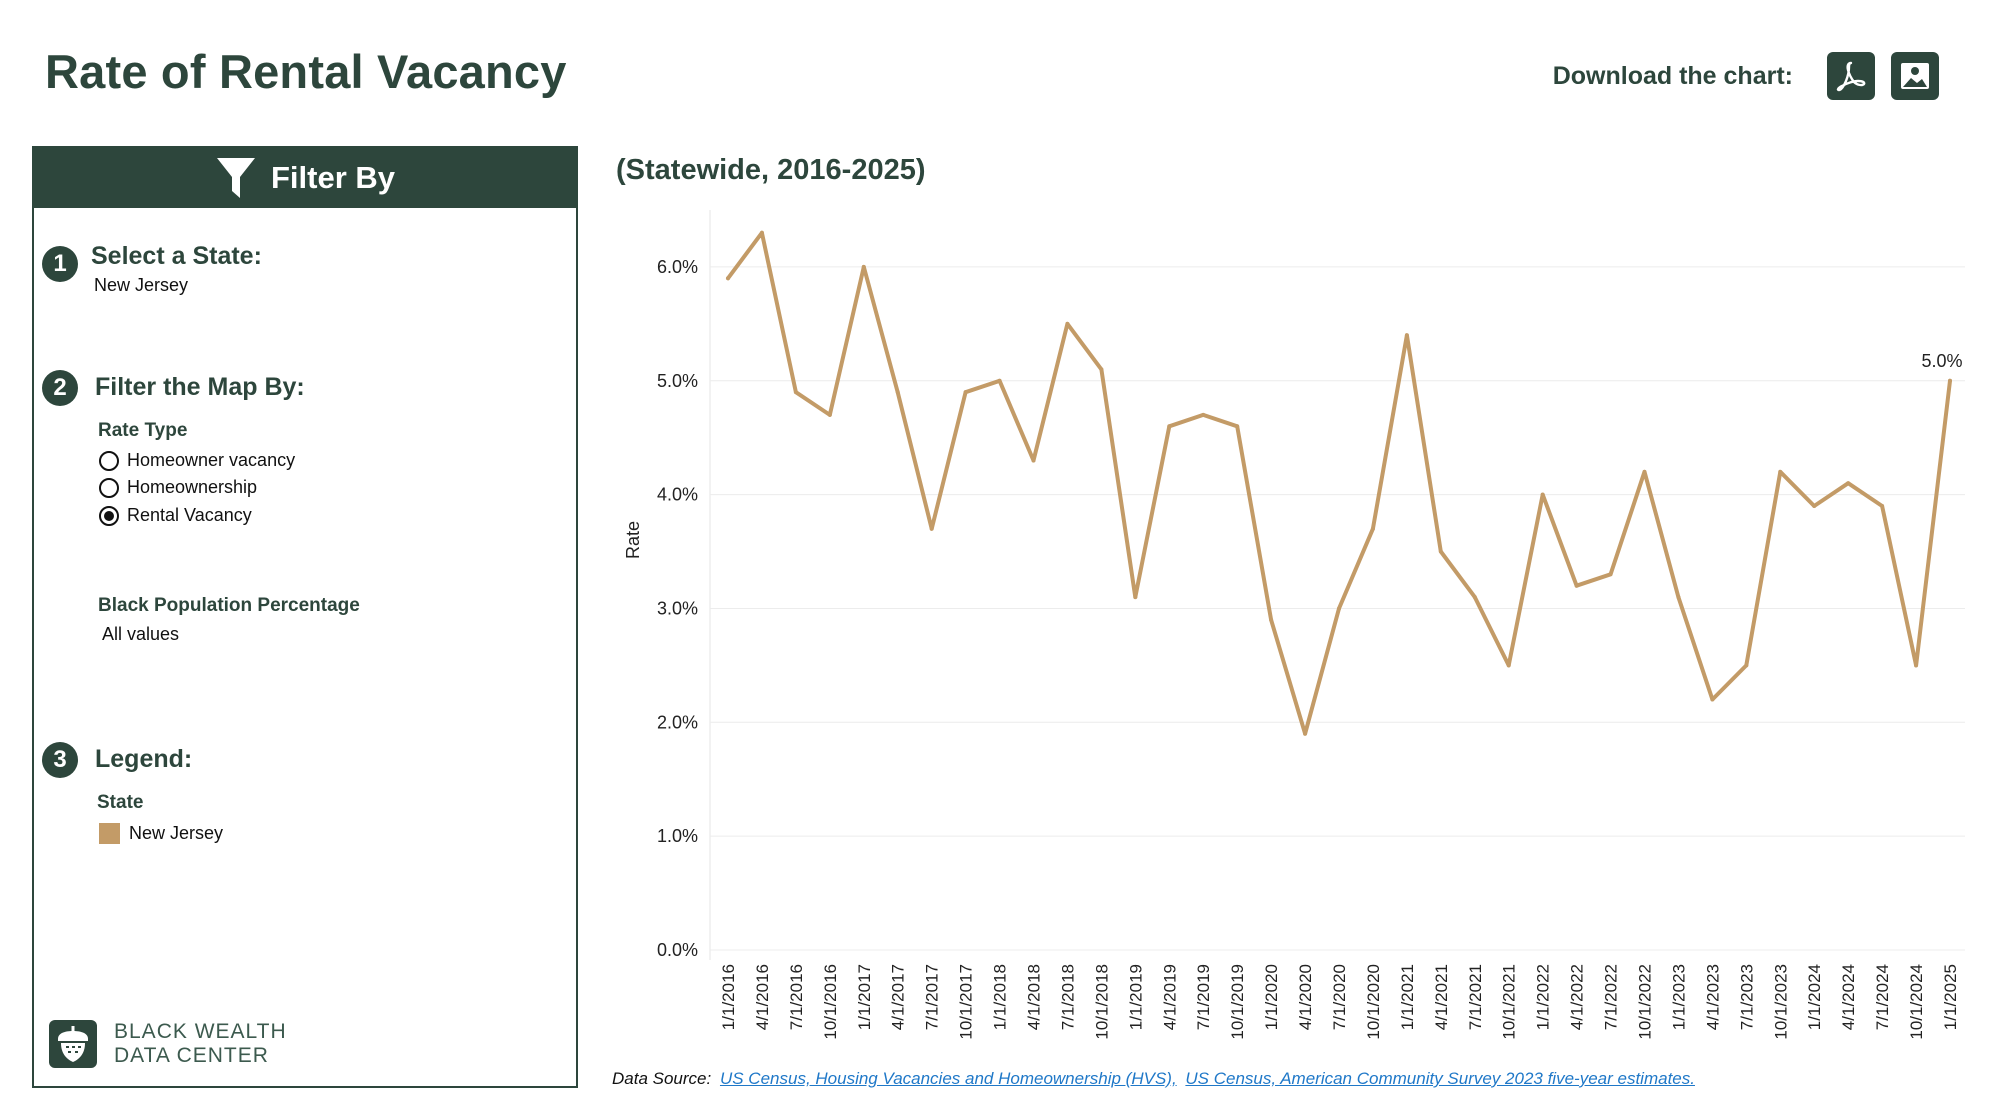 This screenshot has width=1989, height=1118. Describe the element at coordinates (1672, 75) in the screenshot. I see `download-label: Download the chart:` at that location.